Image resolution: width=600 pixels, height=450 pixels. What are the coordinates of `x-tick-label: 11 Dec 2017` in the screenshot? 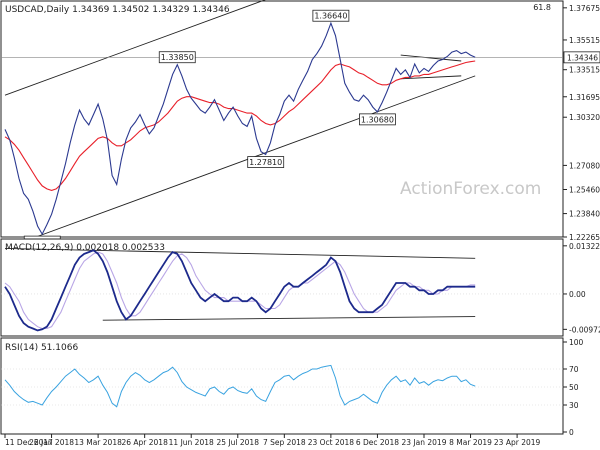 It's located at (29, 442).